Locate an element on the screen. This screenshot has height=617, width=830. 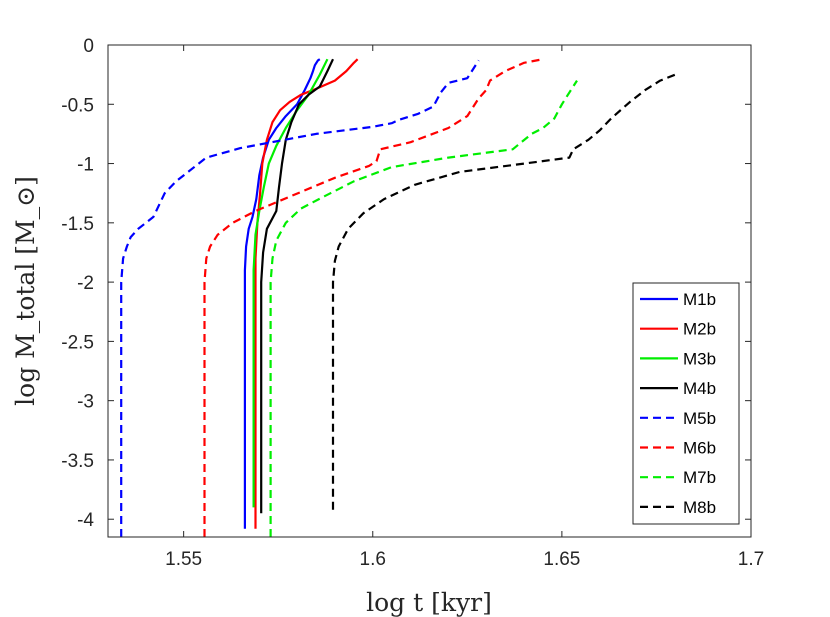
y-tick-label: -1 is located at coordinates (85, 165).